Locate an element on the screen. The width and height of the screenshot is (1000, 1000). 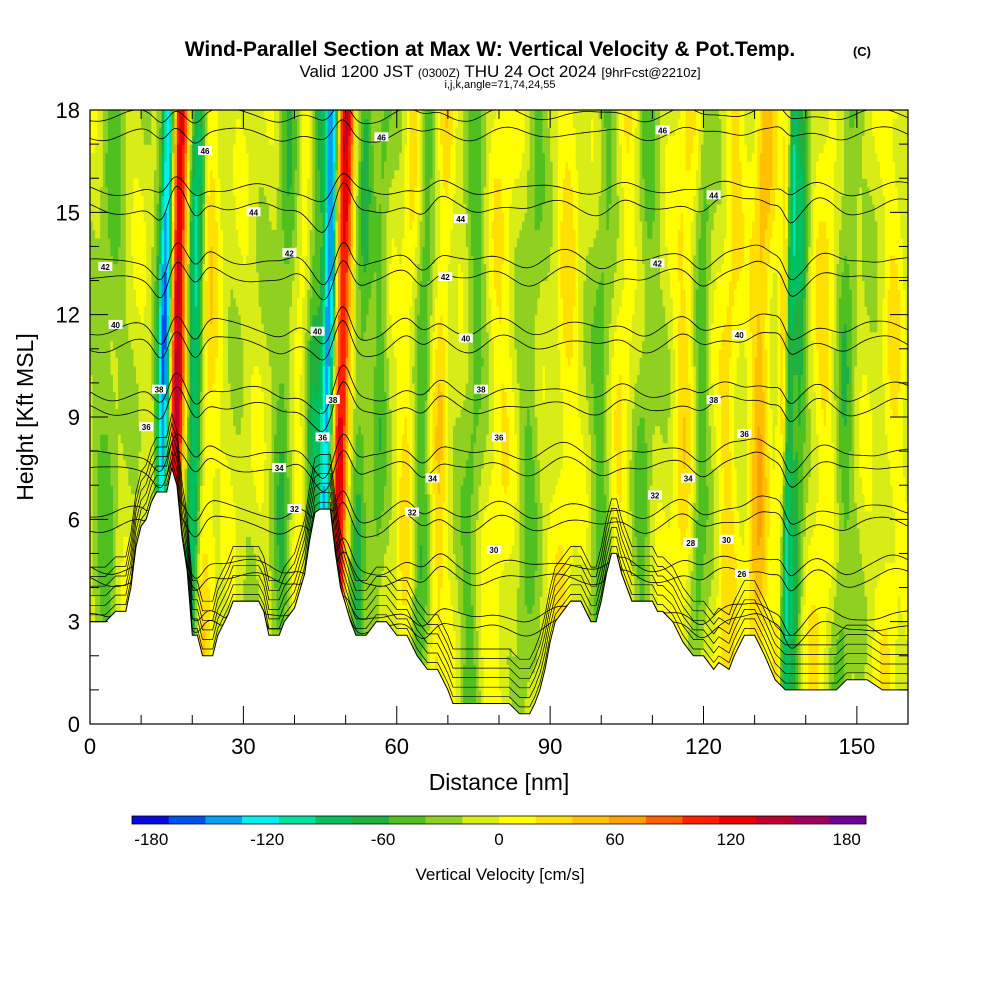
theta-contour is located at coordinates (499, 188).